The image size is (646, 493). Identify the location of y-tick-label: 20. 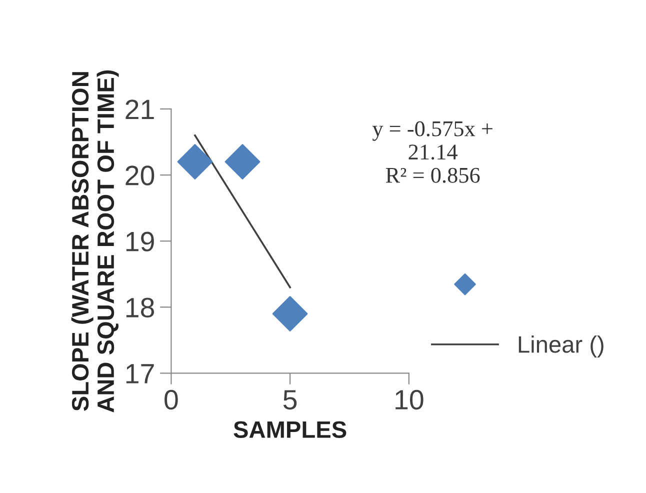
(140, 176).